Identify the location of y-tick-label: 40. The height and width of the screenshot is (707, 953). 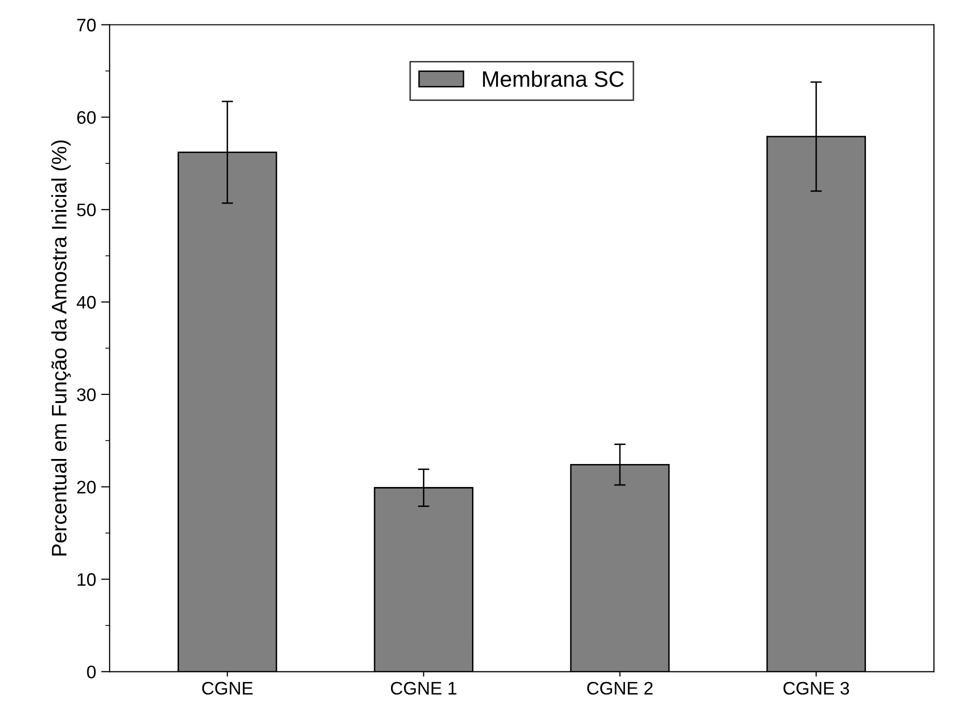
(86, 302).